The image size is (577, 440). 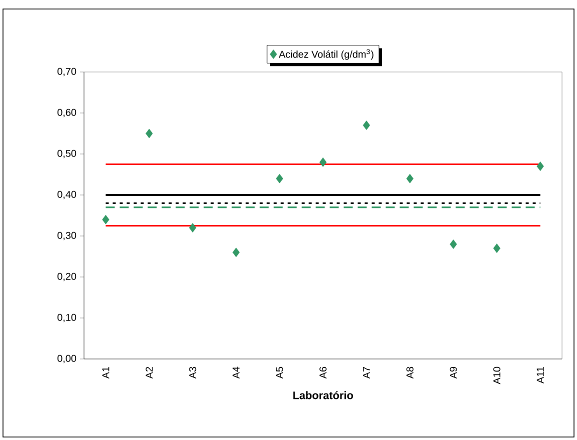 I want to click on x-tick-label: A2, so click(x=149, y=373).